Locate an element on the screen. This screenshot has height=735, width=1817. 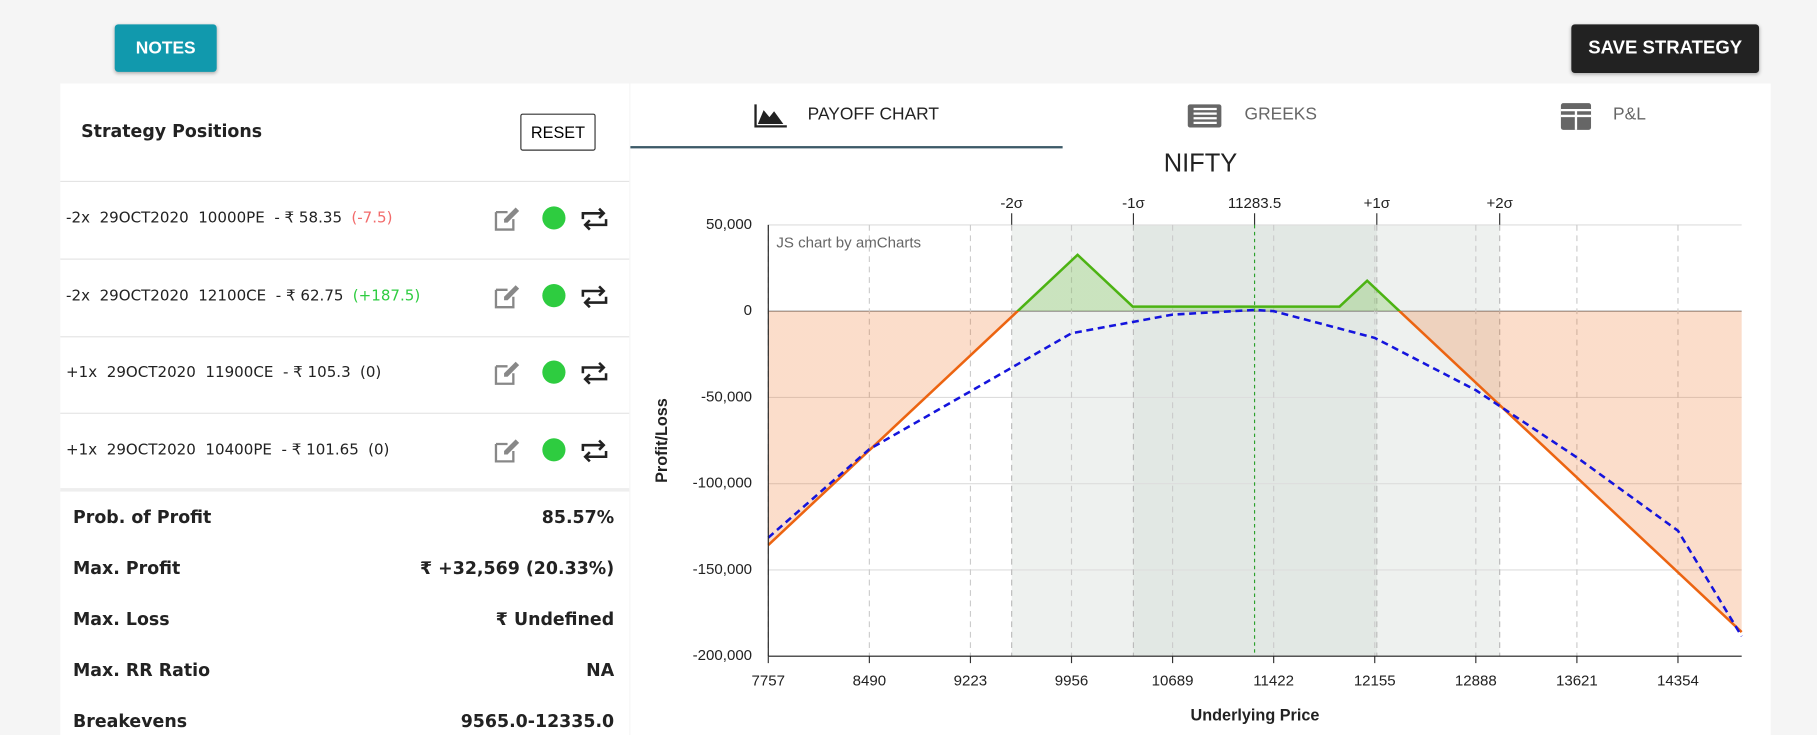
stat-value: ₹ Undefined is located at coordinates (555, 619).